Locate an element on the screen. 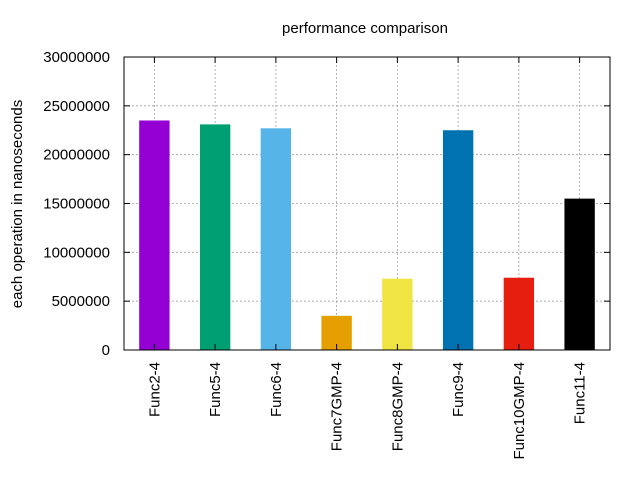 This screenshot has width=640, height=480. y-tick-label: 0 is located at coordinates (106, 350).